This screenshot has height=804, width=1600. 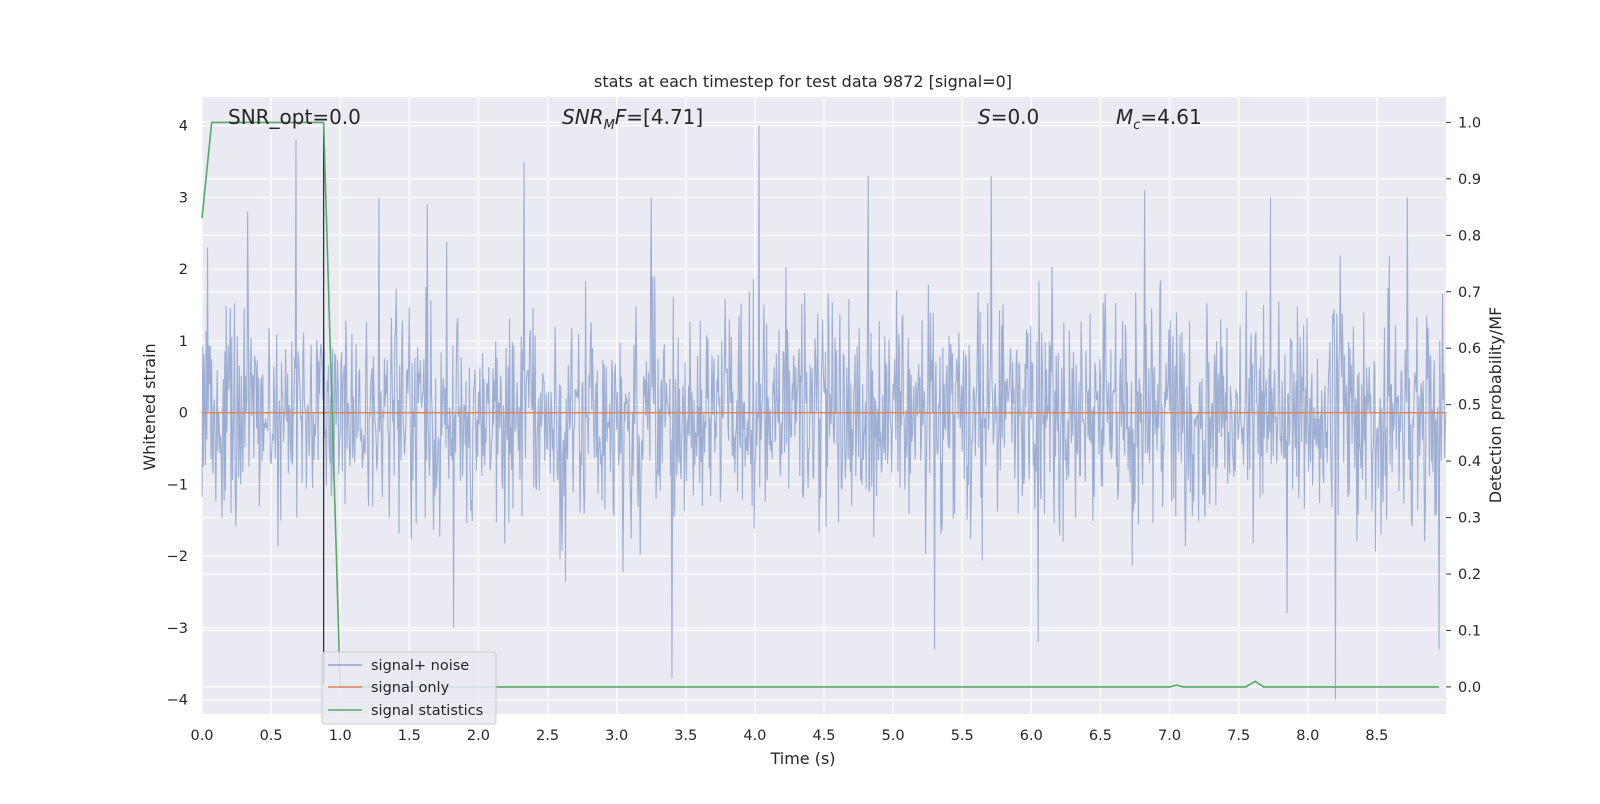 I want to click on annotation-mc: Mc=4.61, so click(x=1159, y=119).